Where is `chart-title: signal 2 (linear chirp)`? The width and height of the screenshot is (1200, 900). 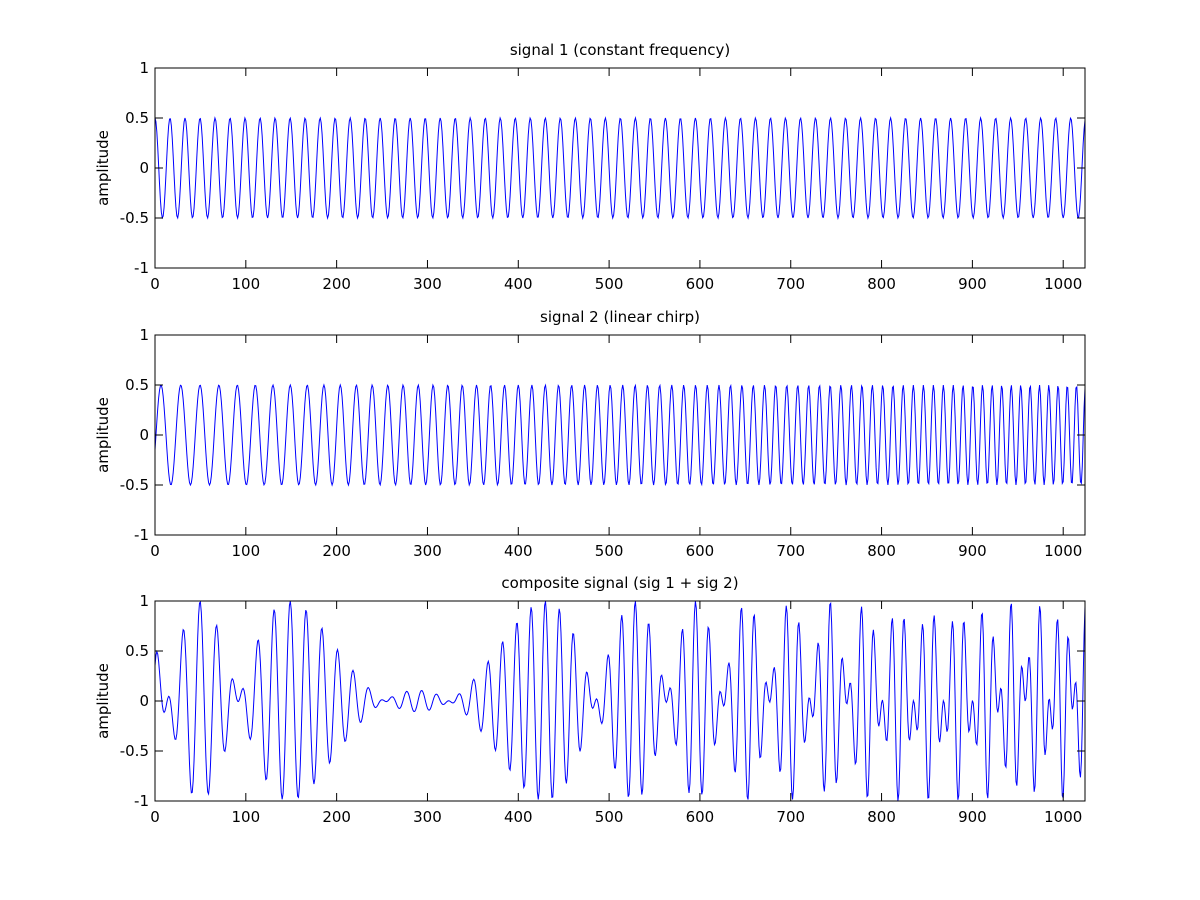 chart-title: signal 2 (linear chirp) is located at coordinates (620, 317).